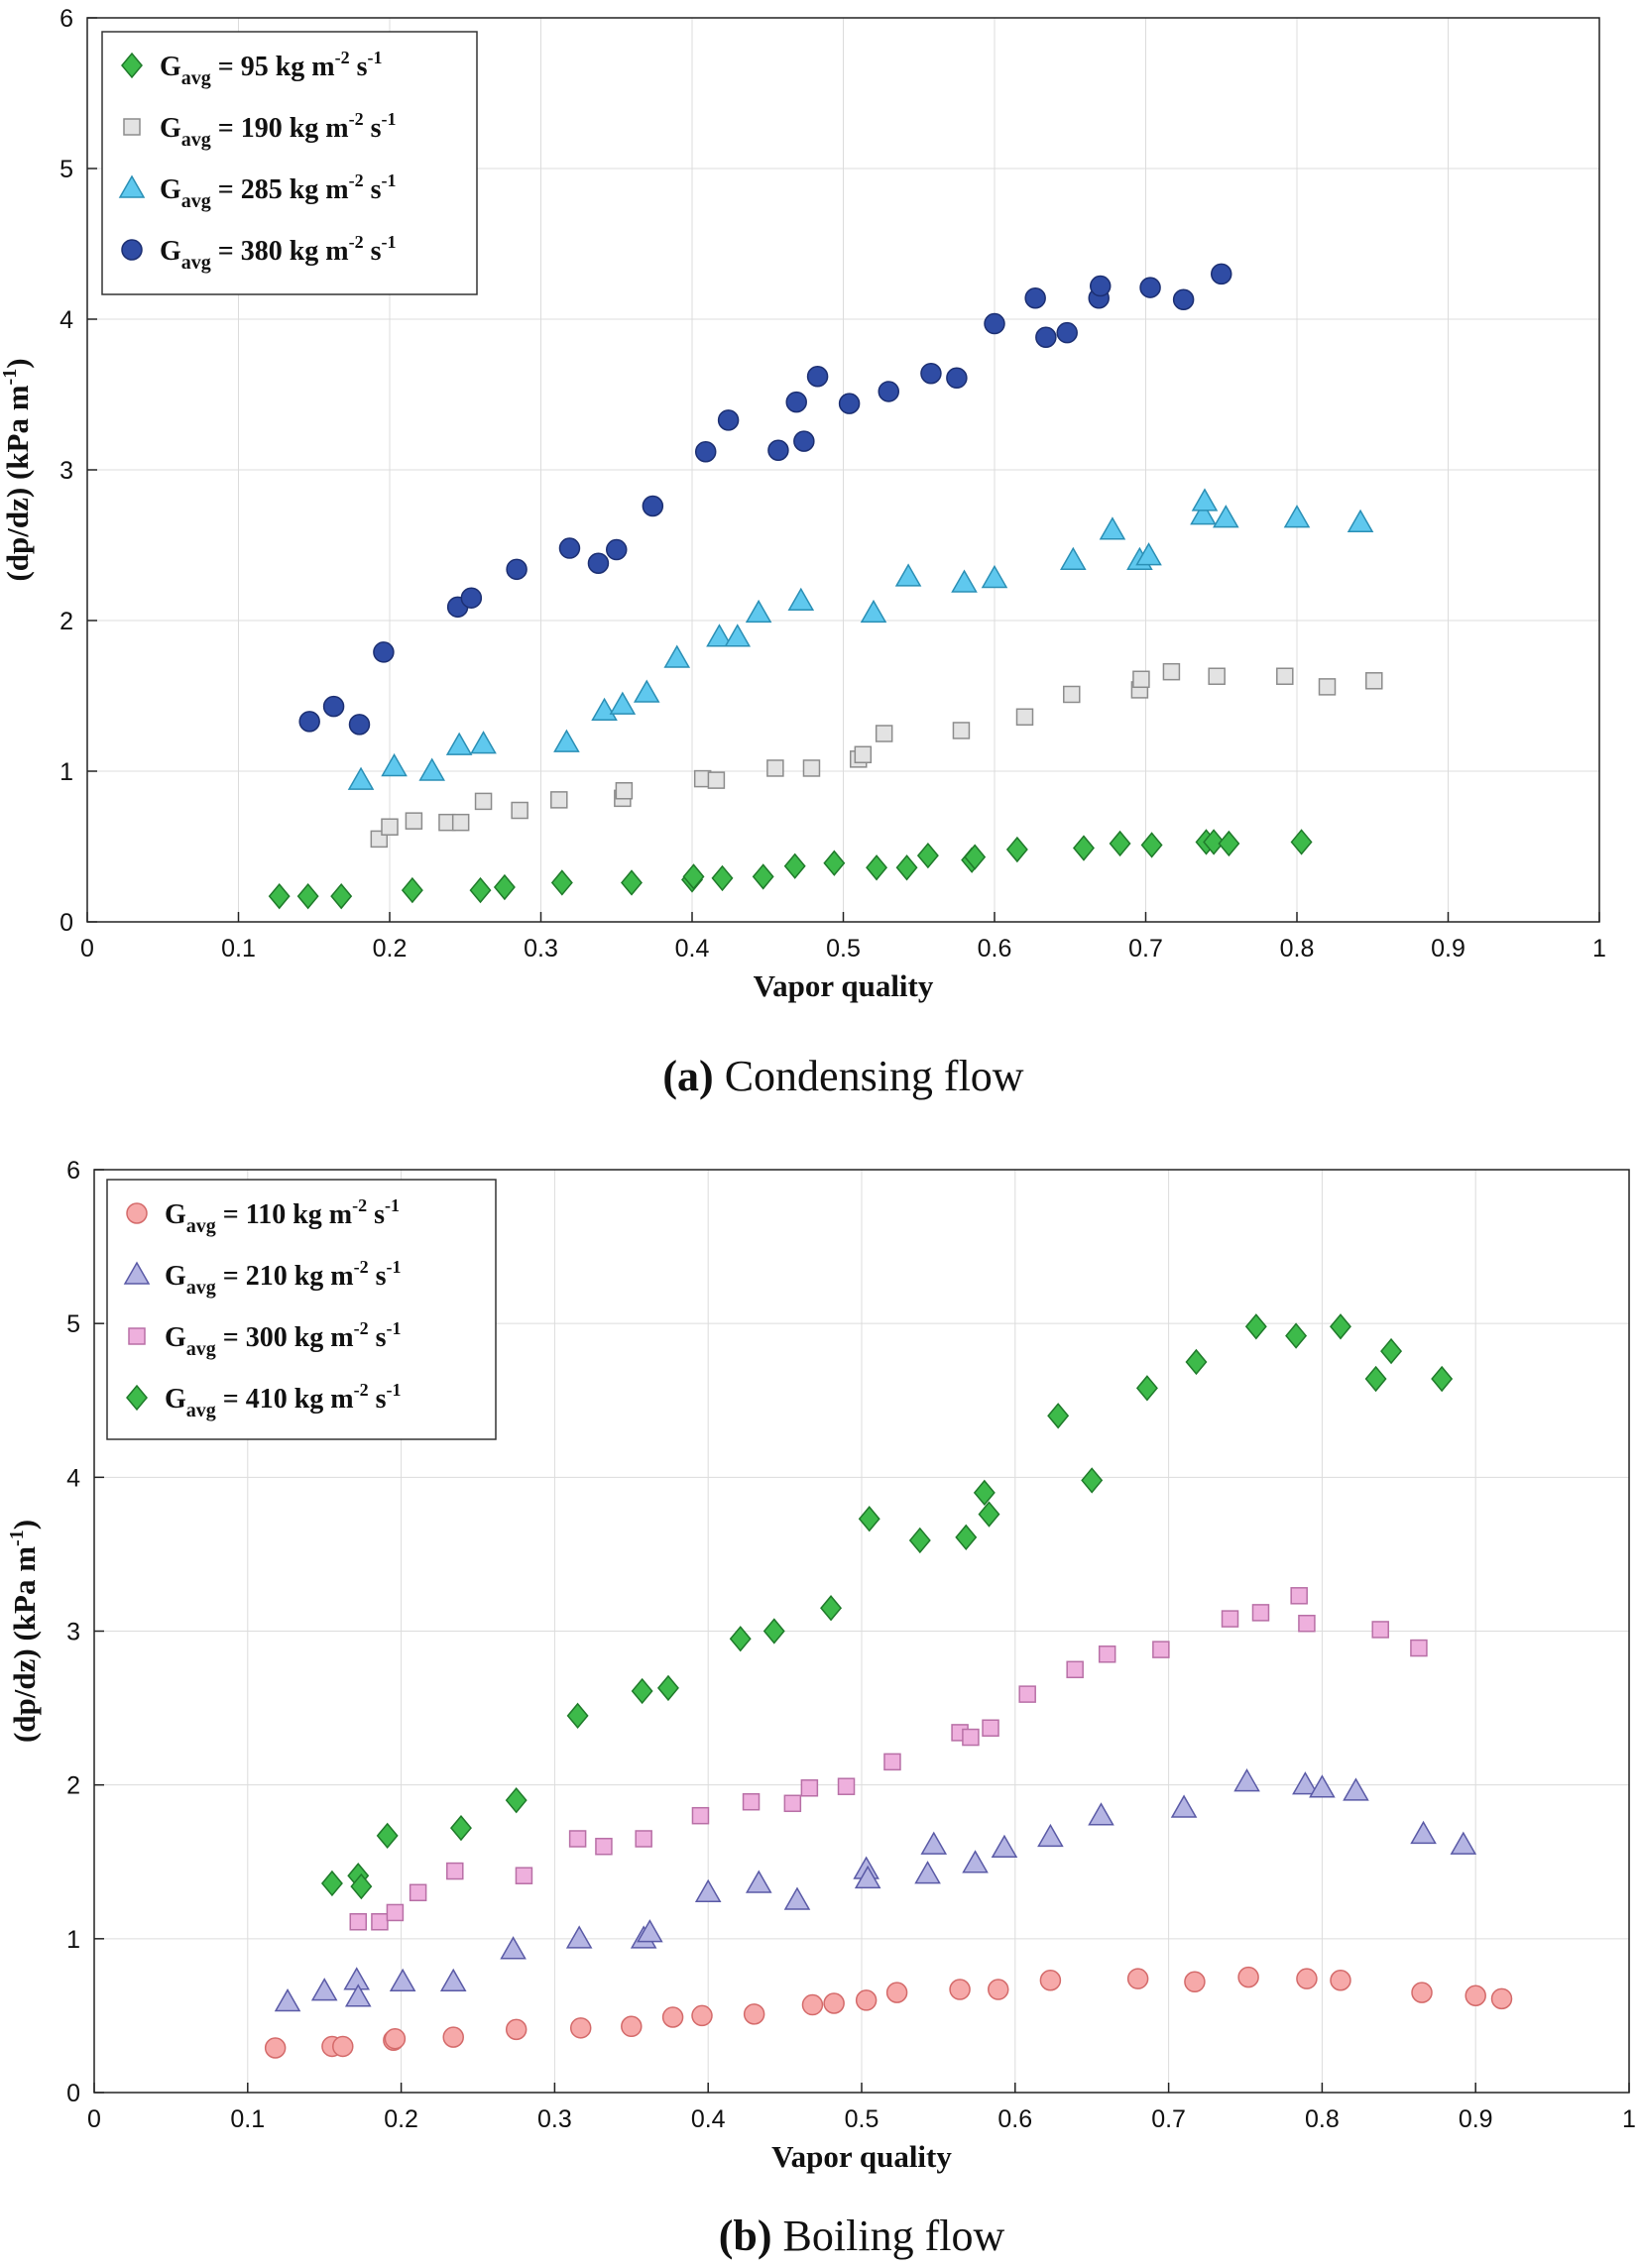 Image resolution: width=1641 pixels, height=2268 pixels. What do you see at coordinates (554, 2119) in the screenshot?
I see `x-tick-label: 0.3` at bounding box center [554, 2119].